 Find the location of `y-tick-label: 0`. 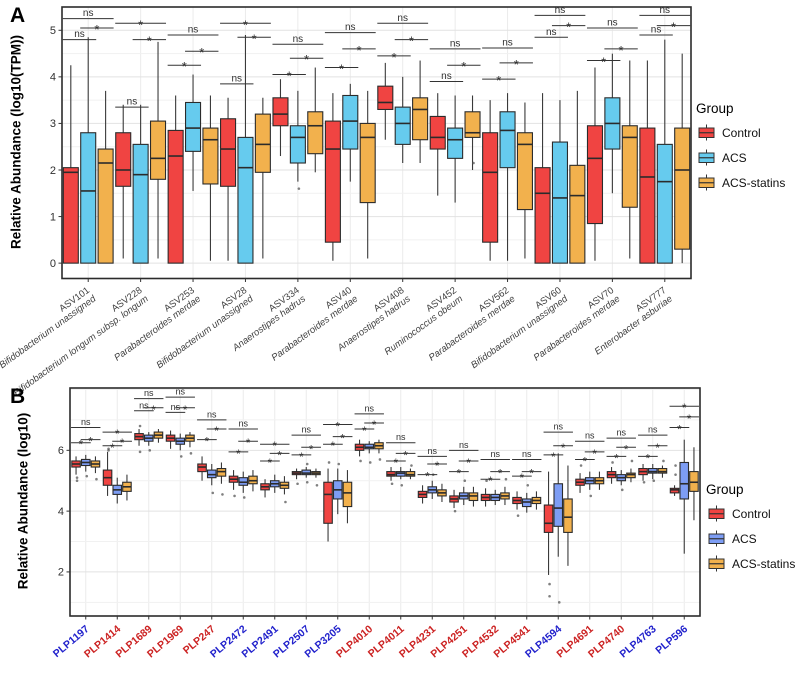

y-tick-label: 0 is located at coordinates (53, 264).